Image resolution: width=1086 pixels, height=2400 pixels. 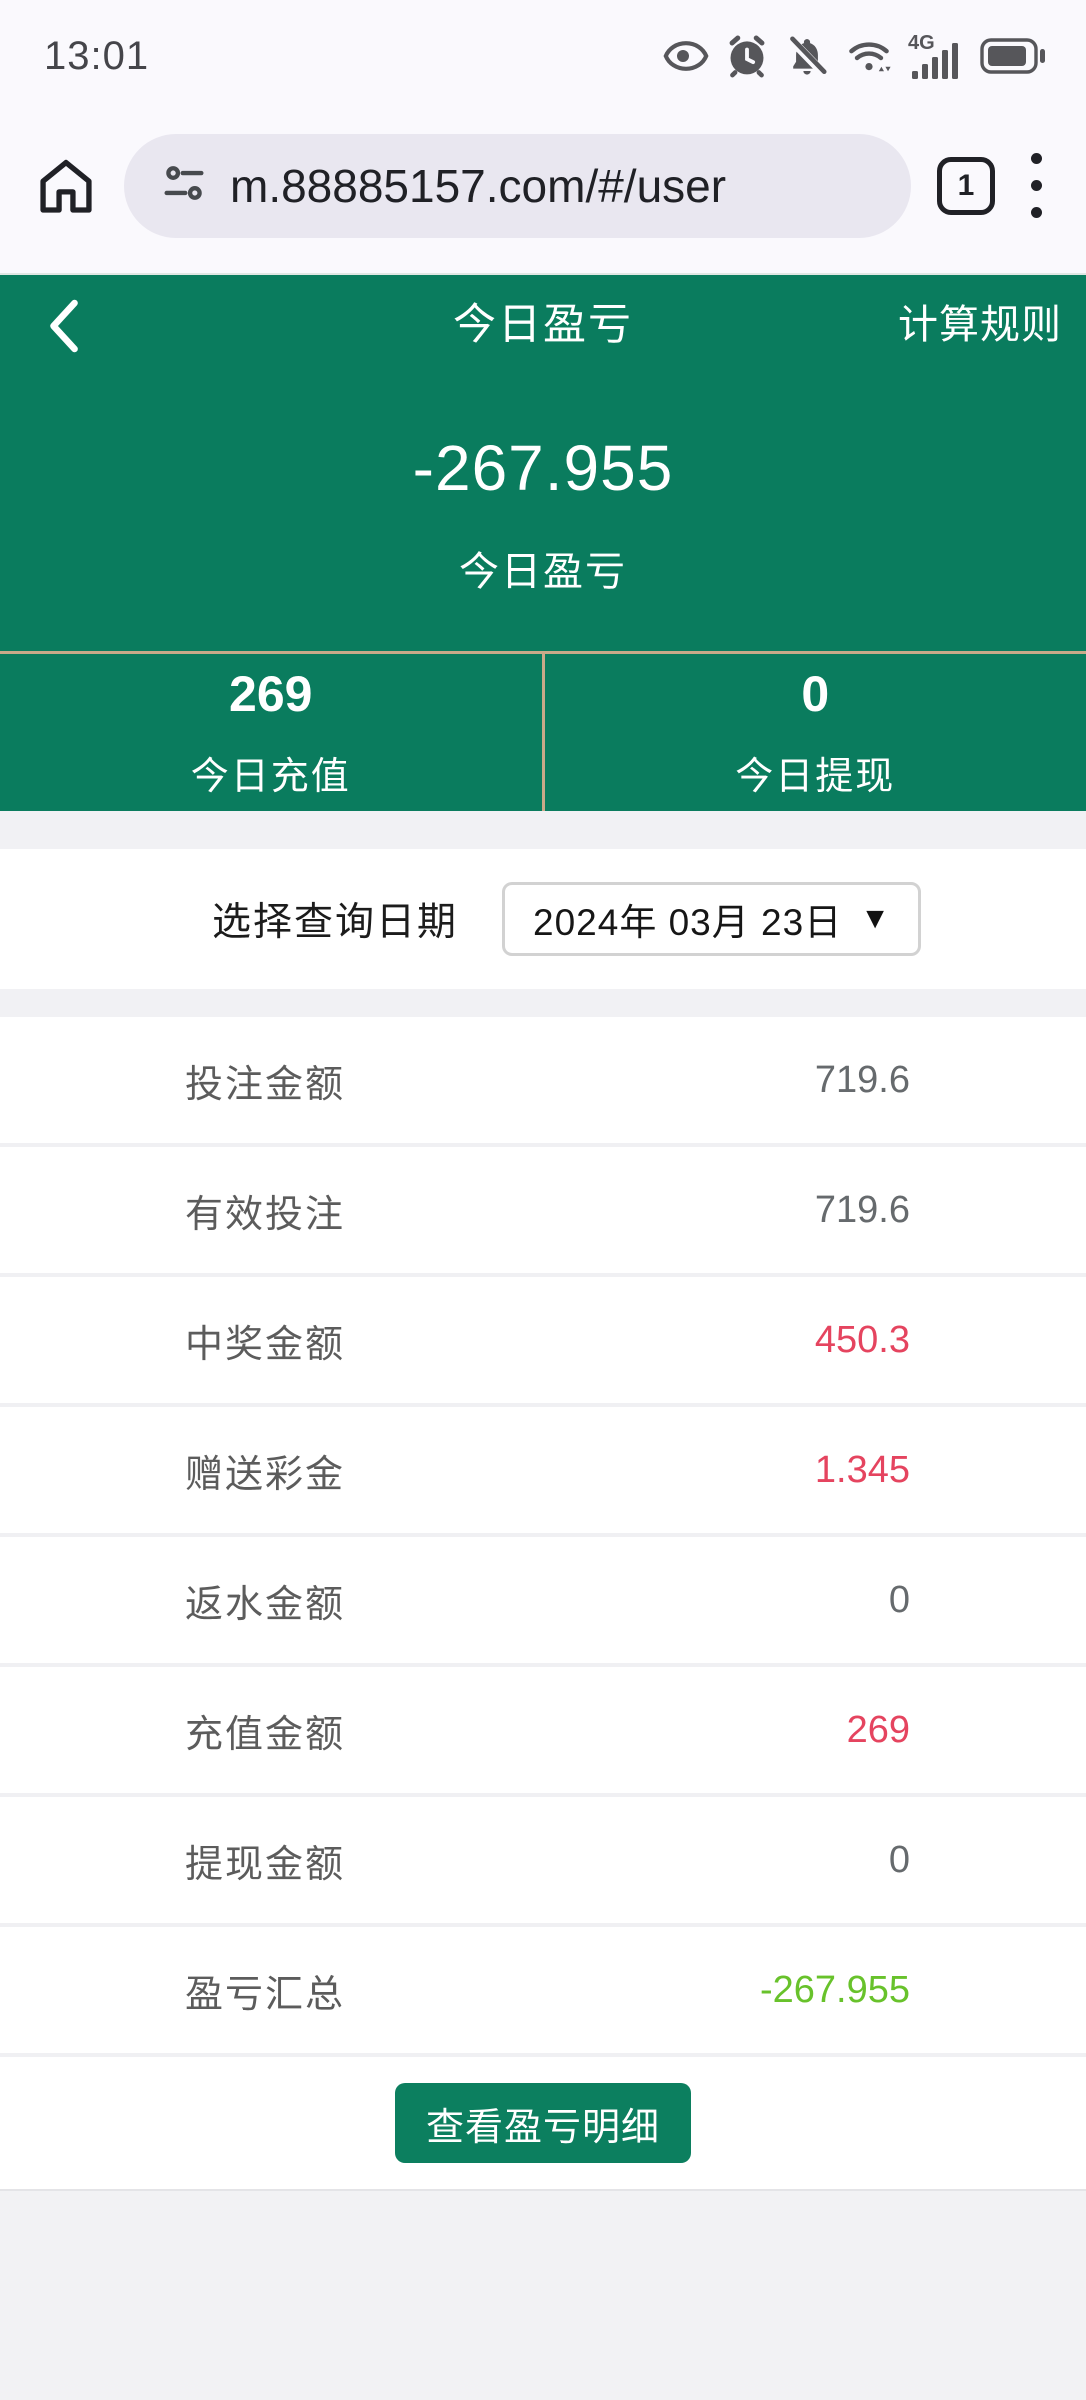 I want to click on nav-bar: 今日盈亏 计算规则, so click(x=543, y=321).